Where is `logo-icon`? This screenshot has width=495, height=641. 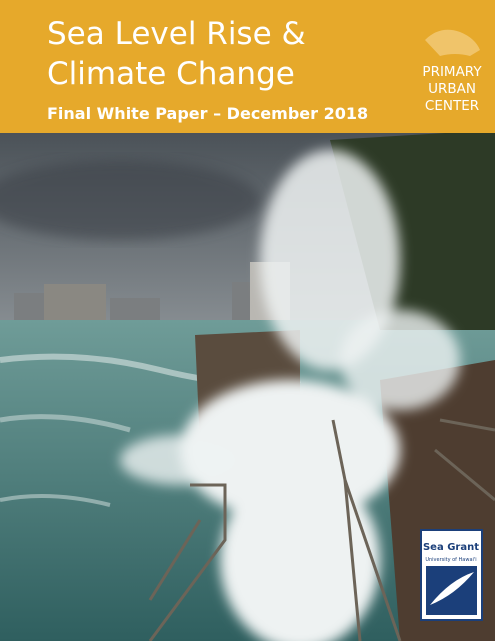
logo-icon is located at coordinates (452, 42).